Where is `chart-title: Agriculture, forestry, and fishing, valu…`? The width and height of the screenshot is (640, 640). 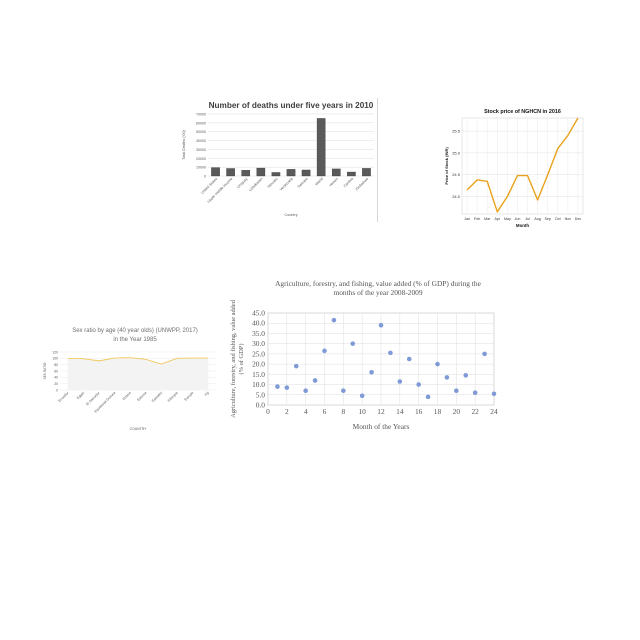 chart-title: Agriculture, forestry, and fishing, valu… is located at coordinates (378, 283).